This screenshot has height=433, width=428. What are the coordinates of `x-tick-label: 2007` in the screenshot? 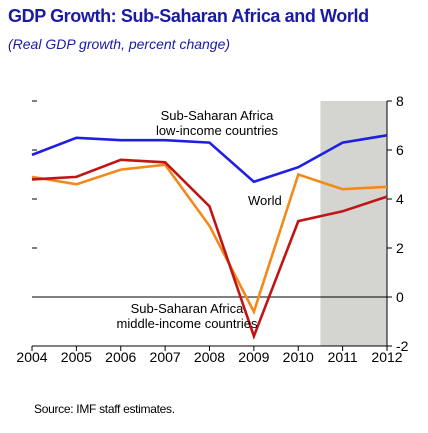 It's located at (165, 357).